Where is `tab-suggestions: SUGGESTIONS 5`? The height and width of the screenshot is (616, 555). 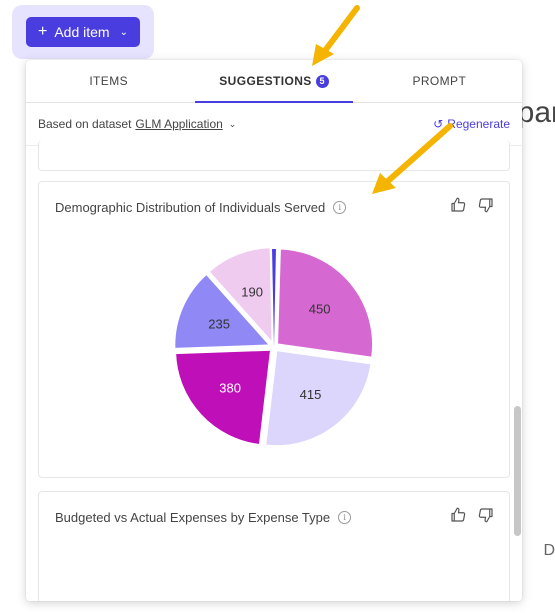
tab-suggestions: SUGGESTIONS 5 is located at coordinates (273, 81).